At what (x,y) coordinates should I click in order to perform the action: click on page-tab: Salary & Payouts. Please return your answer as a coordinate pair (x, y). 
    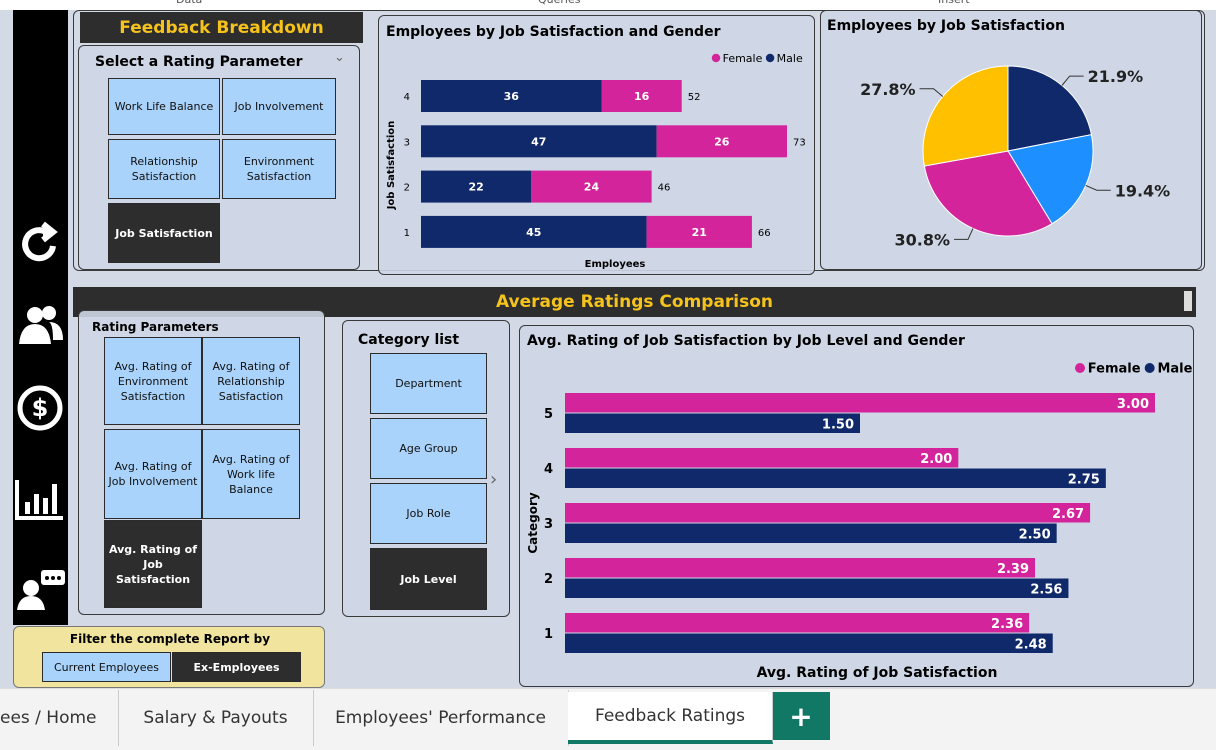
    Looking at the image, I should click on (216, 718).